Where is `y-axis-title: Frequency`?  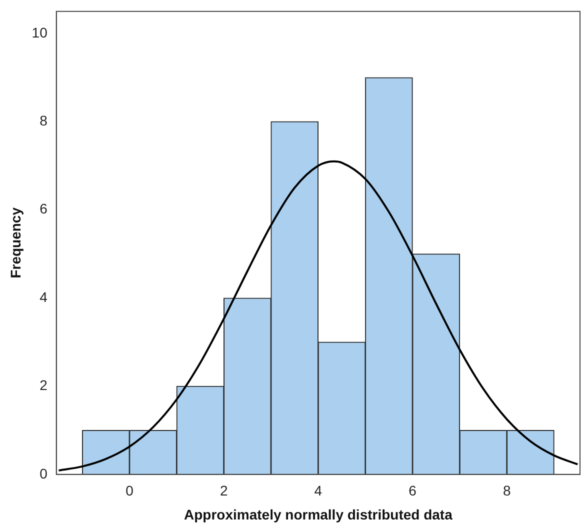 y-axis-title: Frequency is located at coordinates (15, 242).